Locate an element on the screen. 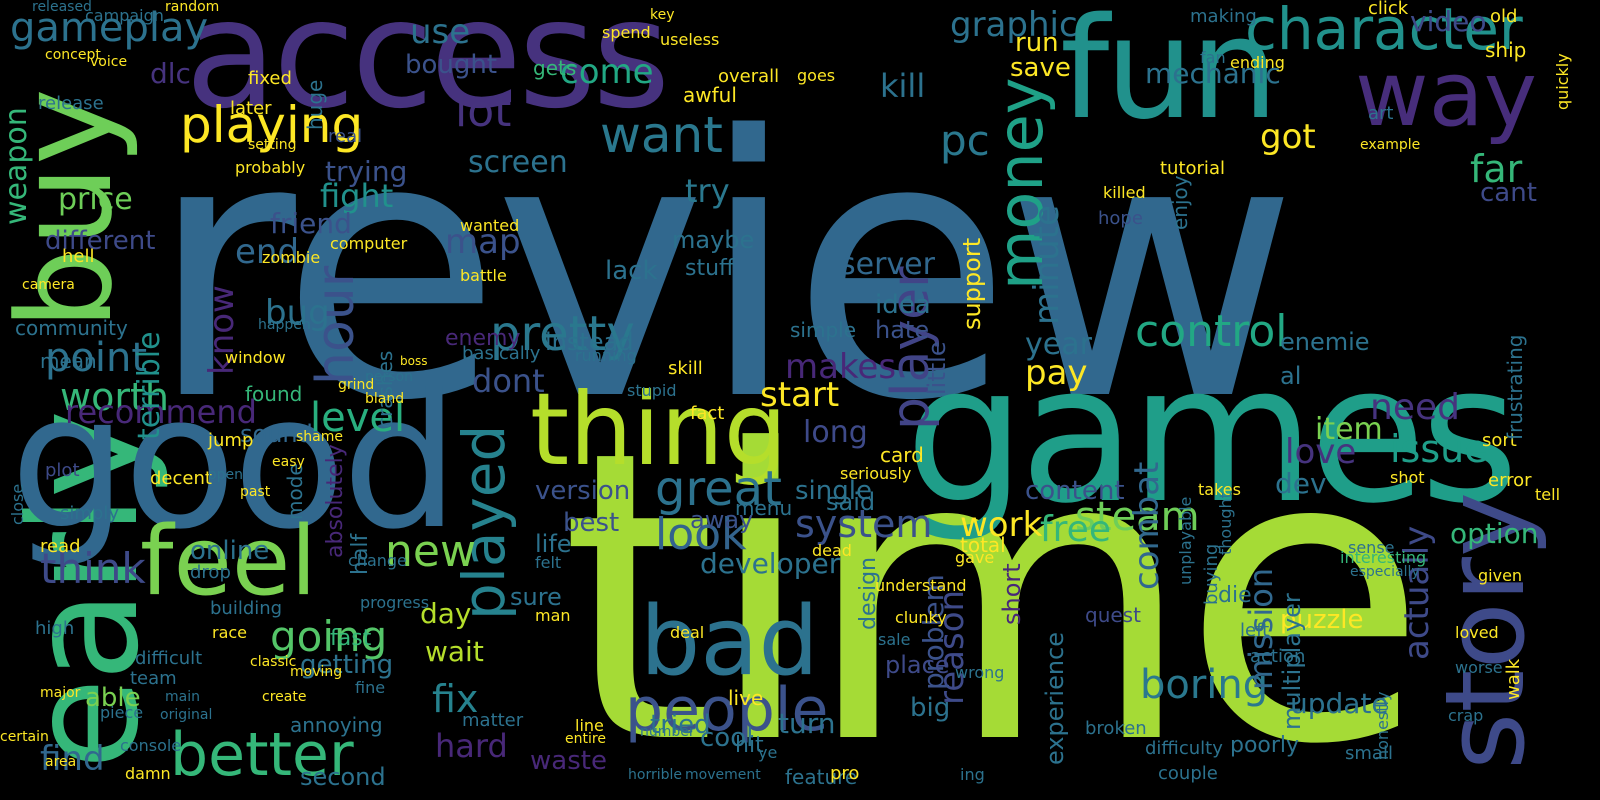 The width and height of the screenshot is (1600, 800). word: dev is located at coordinates (1301, 483).